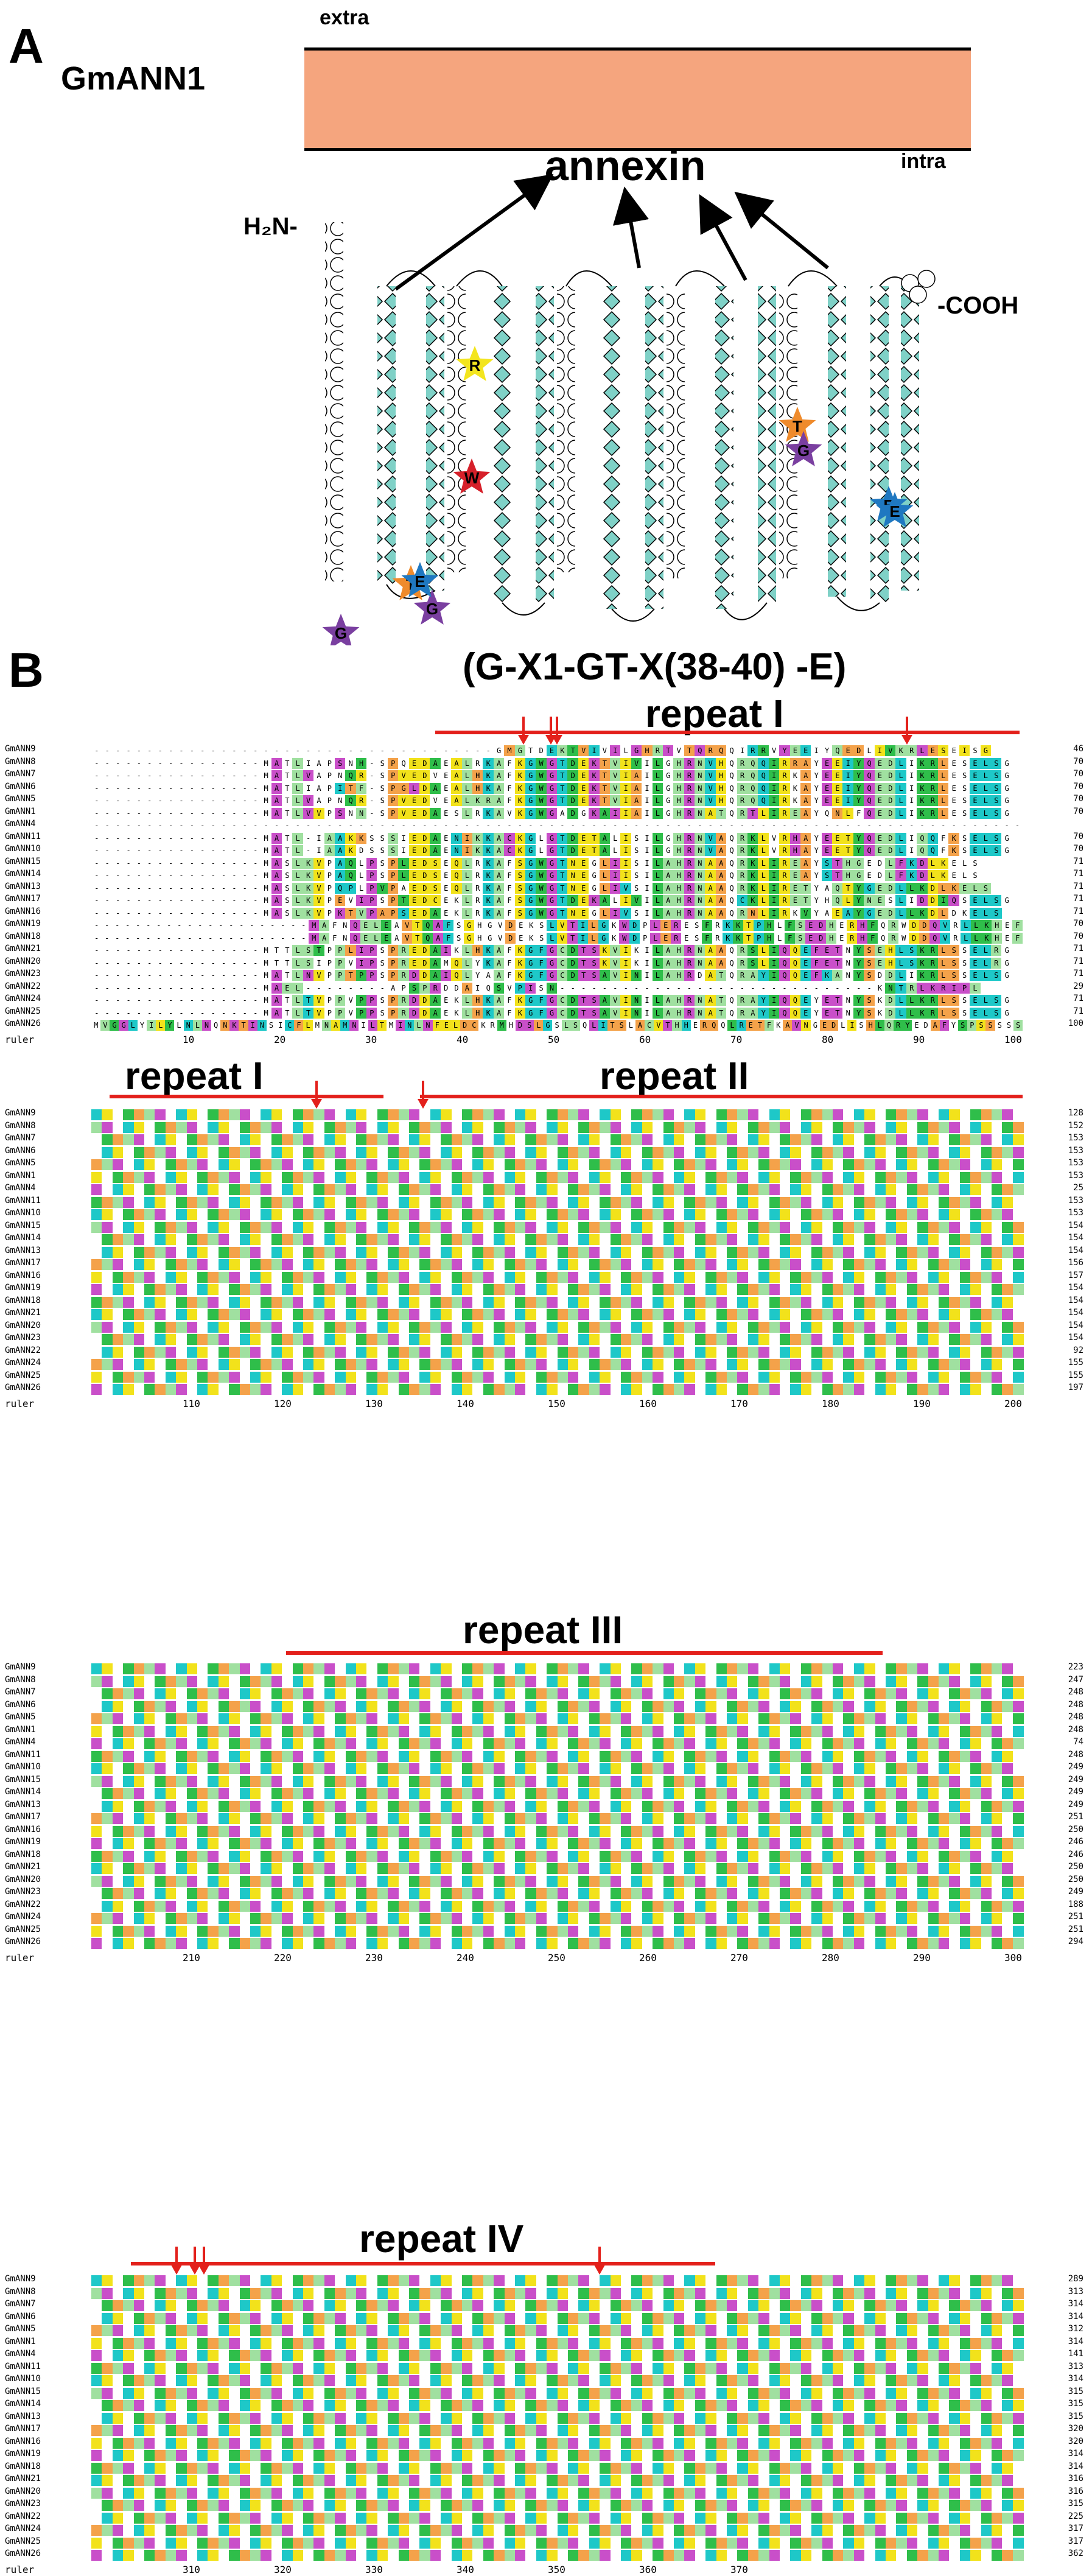  Describe the element at coordinates (21, 774) in the screenshot. I see `sequence-name: GmANN7` at that location.